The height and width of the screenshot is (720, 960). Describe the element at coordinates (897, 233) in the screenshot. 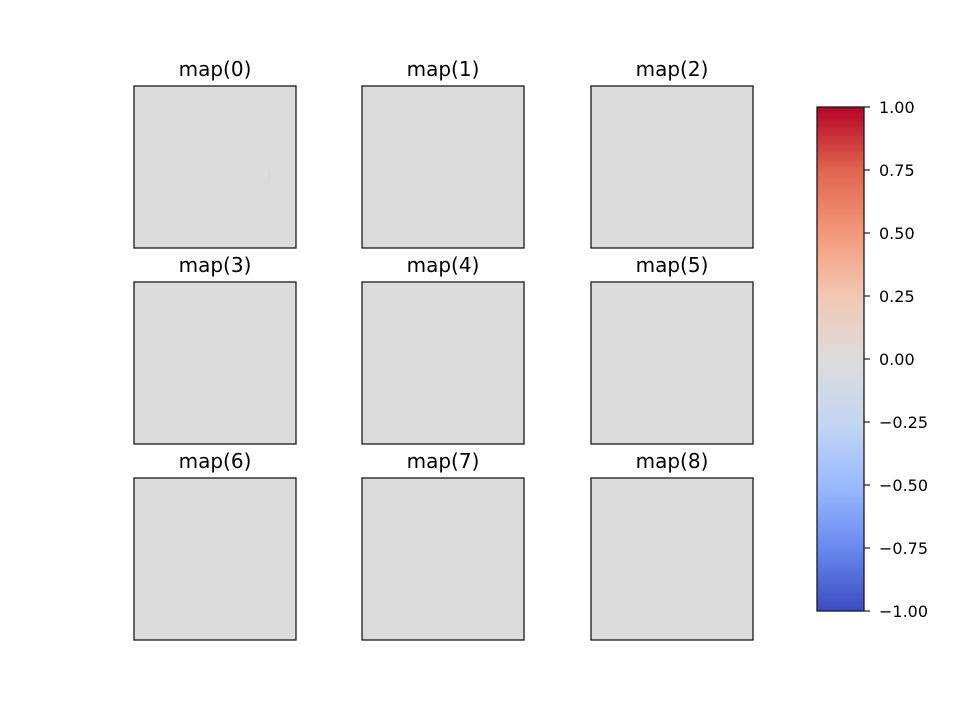

I see `colorbar-tick-label: 0.50` at that location.